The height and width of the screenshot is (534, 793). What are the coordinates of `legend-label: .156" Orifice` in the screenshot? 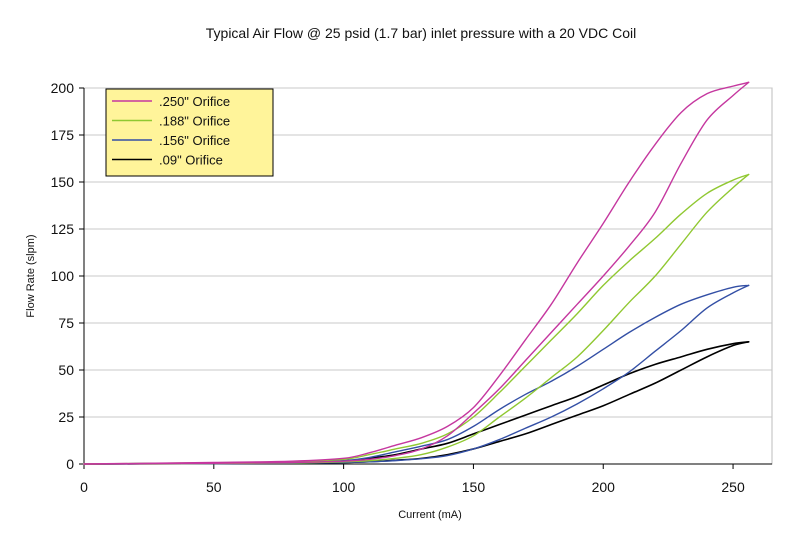 It's located at (194, 140).